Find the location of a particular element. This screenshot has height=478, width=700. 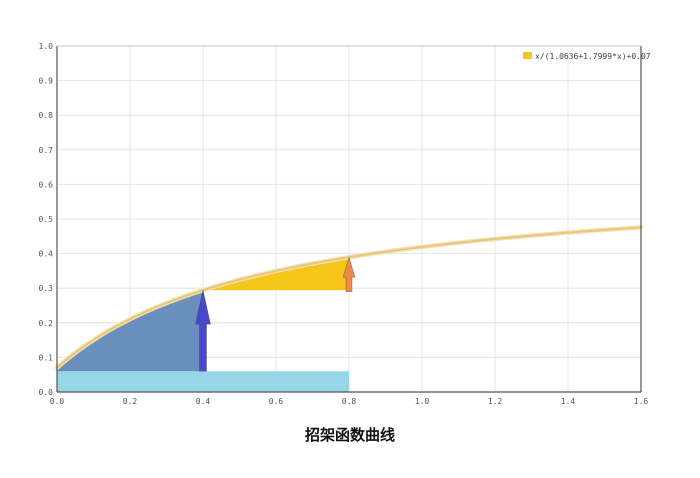

arrows is located at coordinates (275, 314).